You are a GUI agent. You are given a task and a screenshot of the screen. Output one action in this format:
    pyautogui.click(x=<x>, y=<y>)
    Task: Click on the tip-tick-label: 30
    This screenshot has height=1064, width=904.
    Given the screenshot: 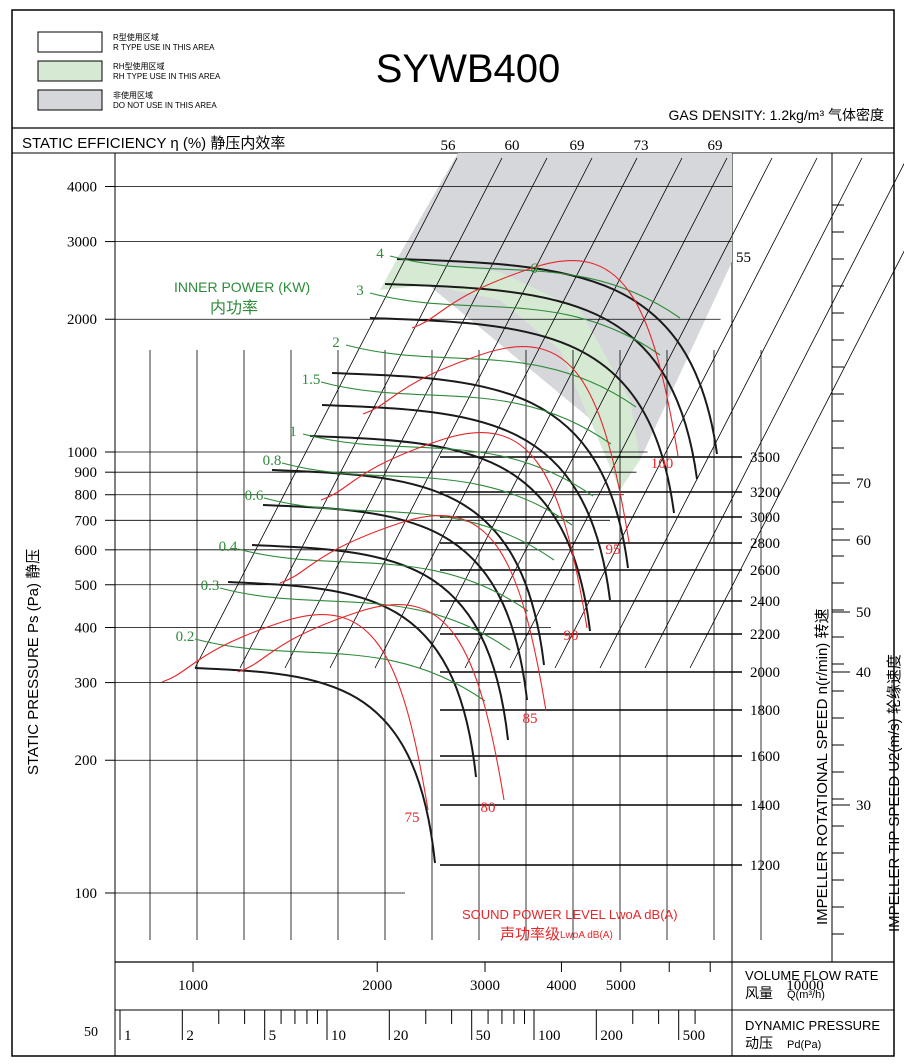 What is the action you would take?
    pyautogui.click(x=863, y=806)
    